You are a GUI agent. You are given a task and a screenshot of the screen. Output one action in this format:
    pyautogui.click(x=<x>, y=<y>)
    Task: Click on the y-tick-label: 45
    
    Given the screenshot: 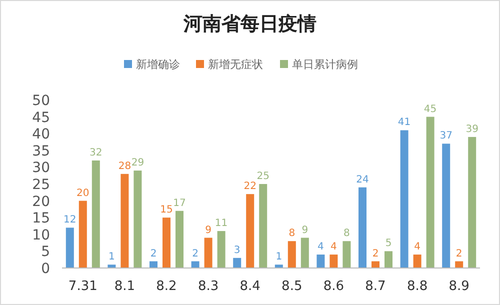 What is the action you would take?
    pyautogui.click(x=41, y=118)
    